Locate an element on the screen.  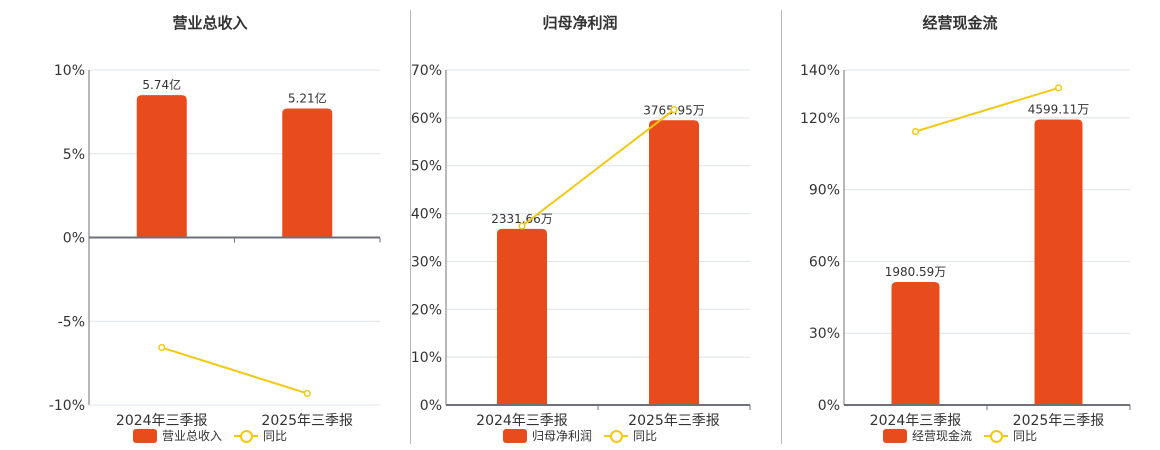
chart-title-revenue: 营业总收入 is located at coordinates (210, 23).